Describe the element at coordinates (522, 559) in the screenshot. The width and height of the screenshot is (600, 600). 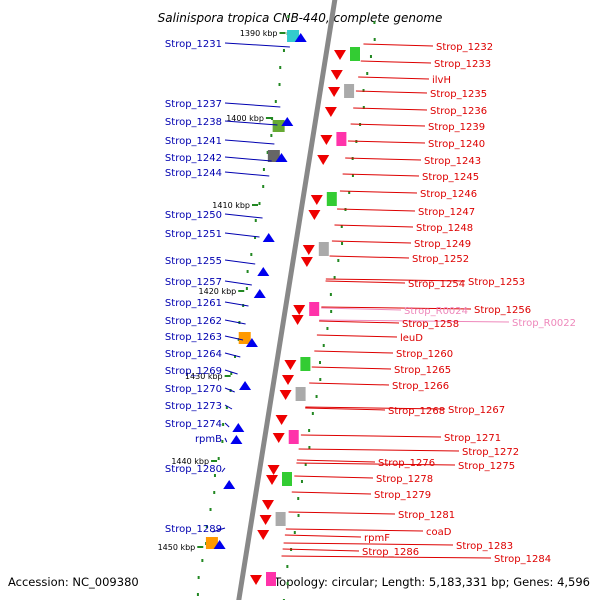
I see `right-gene-label: Strop_1284` at that location.